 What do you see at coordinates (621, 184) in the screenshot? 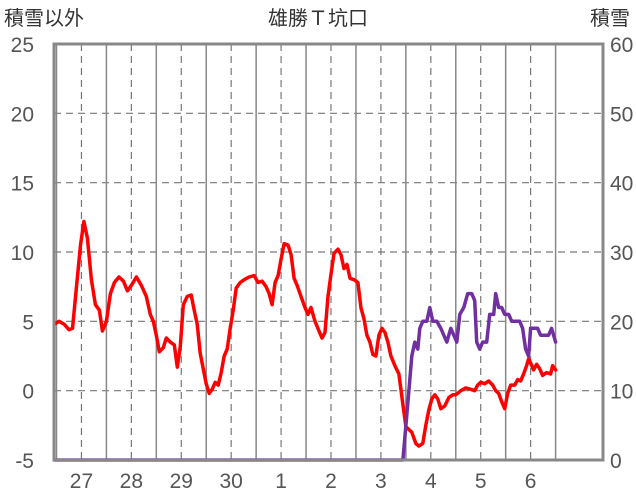
I see `y-right-tick-label: 40` at bounding box center [621, 184].